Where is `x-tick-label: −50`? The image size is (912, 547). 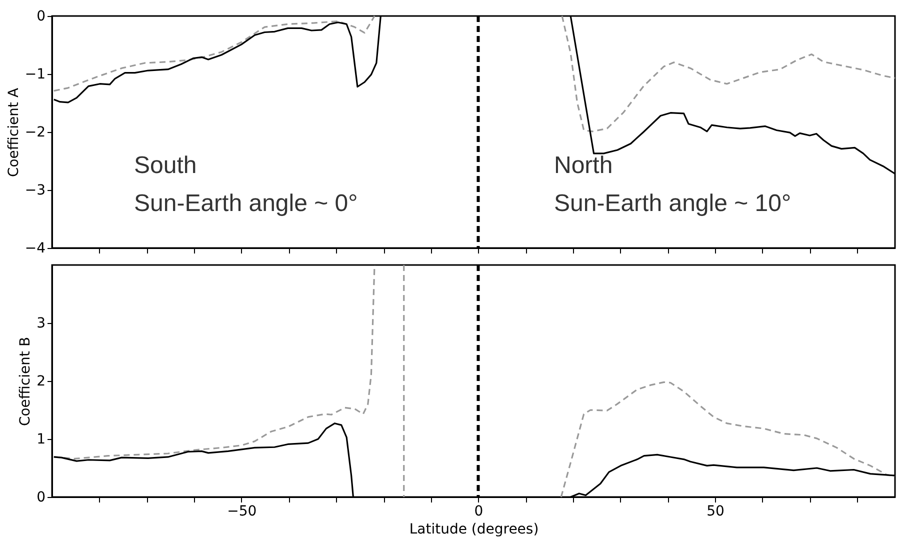
x-tick-label: −50 is located at coordinates (242, 512).